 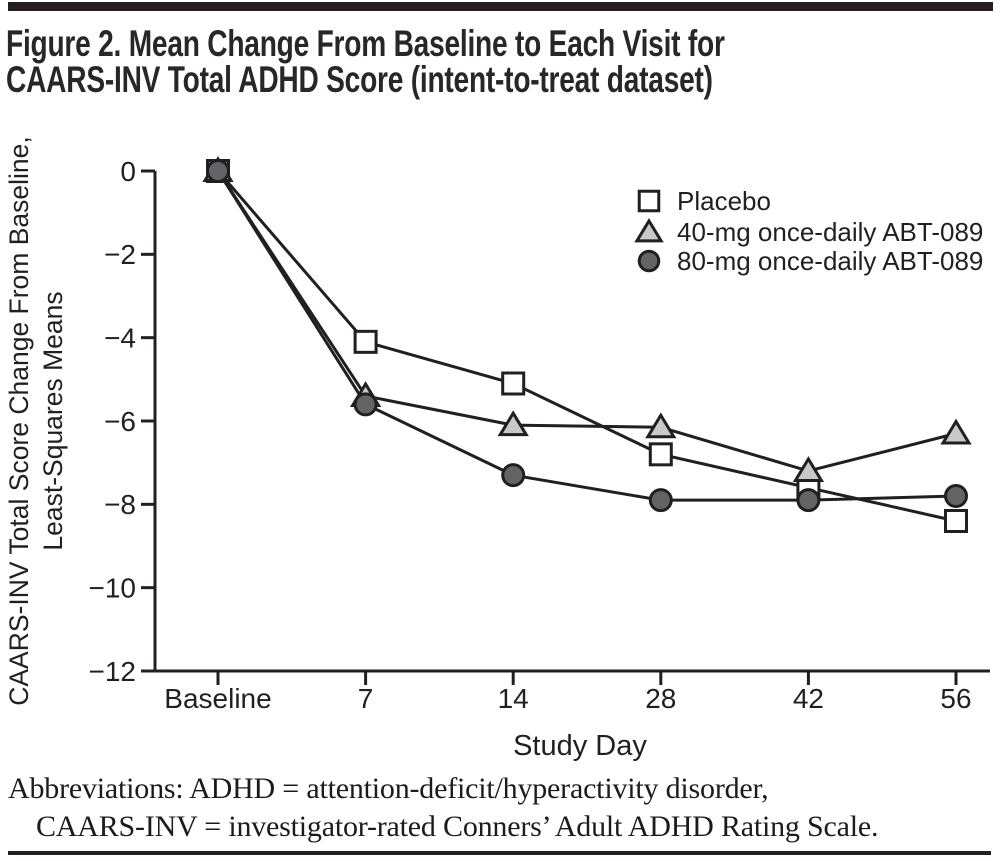 I want to click on y-axis-tick-label: −8, so click(x=120, y=504).